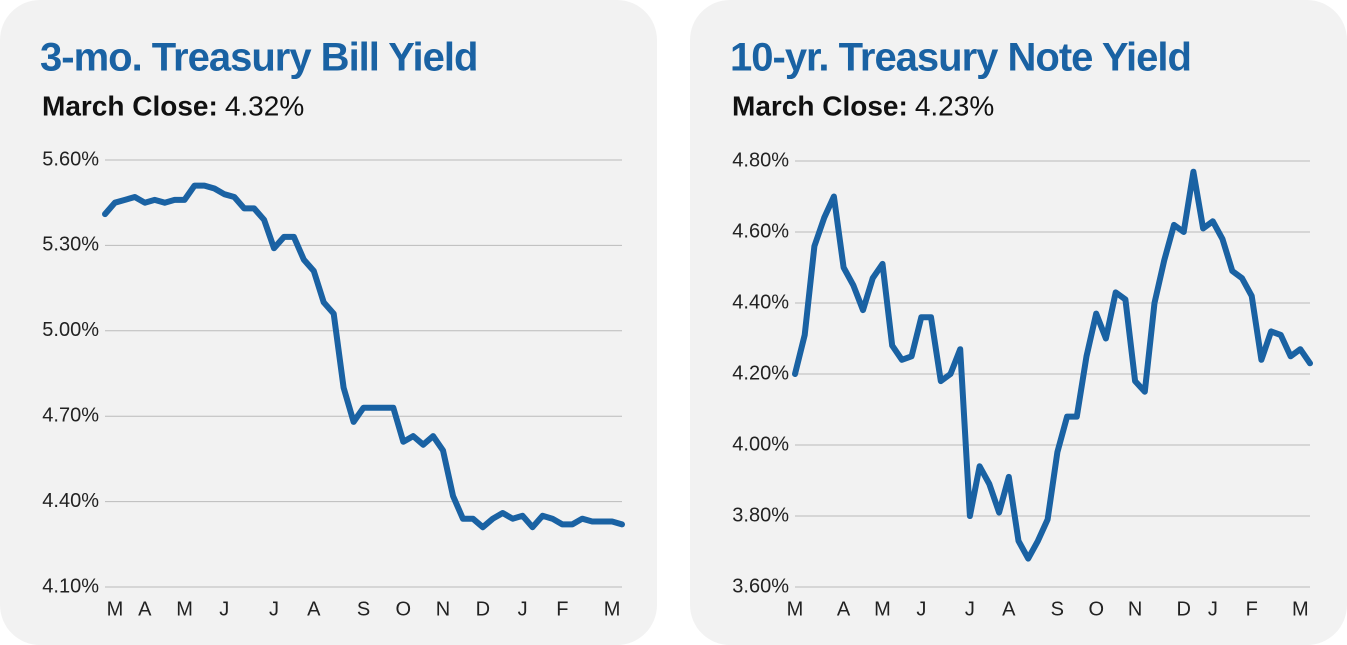 The width and height of the screenshot is (1347, 645). What do you see at coordinates (70, 415) in the screenshot?
I see `y-tick-label: 4.70%` at bounding box center [70, 415].